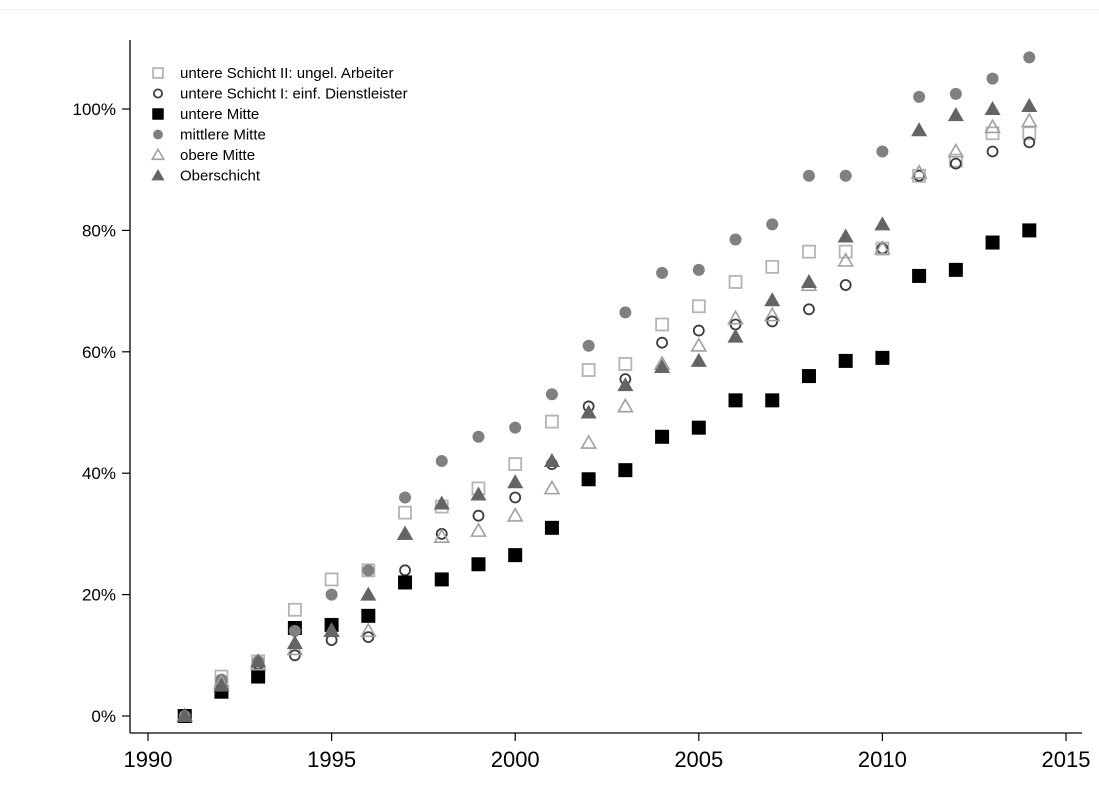 This screenshot has height=810, width=1099. What do you see at coordinates (99, 473) in the screenshot?
I see `y-tick-label: 40%` at bounding box center [99, 473].